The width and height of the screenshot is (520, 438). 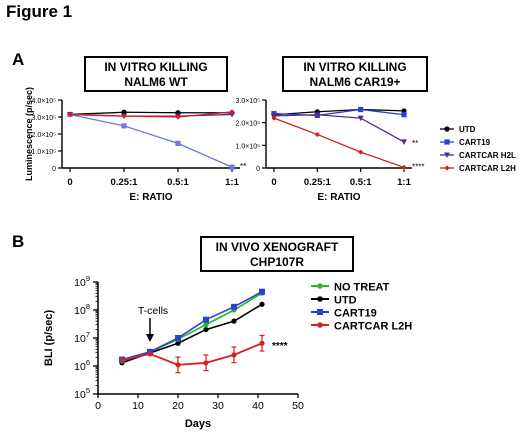 I want to click on panel-a1-title-box: IN VITRO KILLING NALM6 WT, so click(x=156, y=74).